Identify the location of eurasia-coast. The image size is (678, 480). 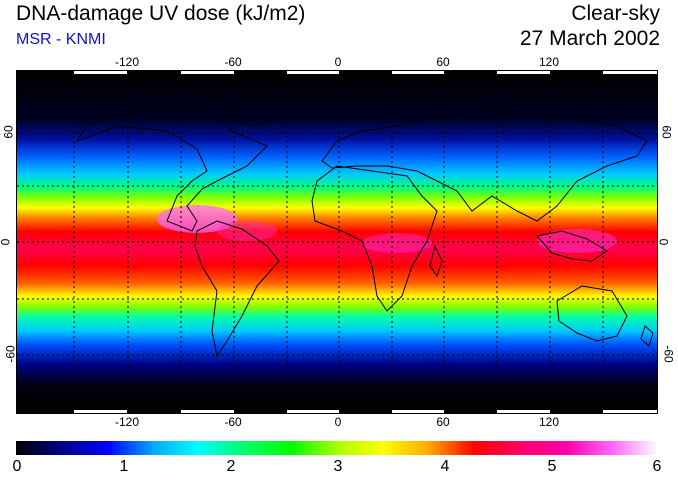
(484, 166).